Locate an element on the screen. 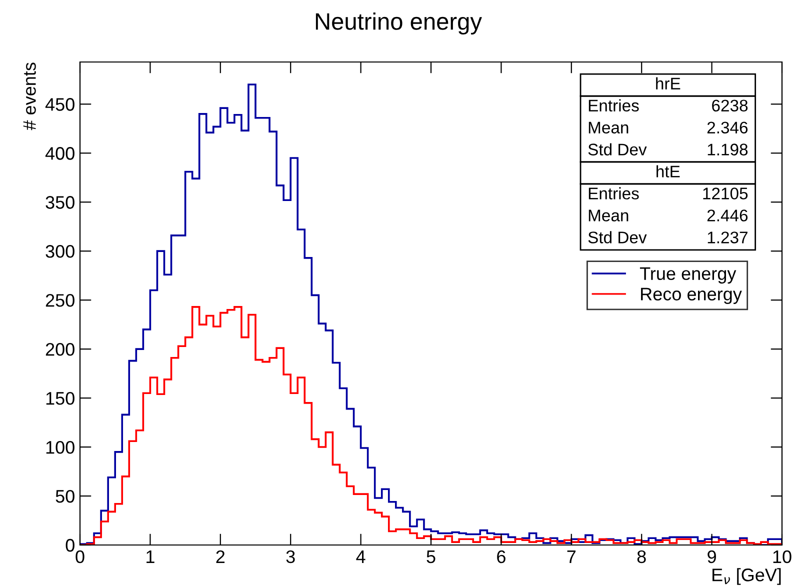 The width and height of the screenshot is (796, 588). y-tick-label: 300 is located at coordinates (60, 251).